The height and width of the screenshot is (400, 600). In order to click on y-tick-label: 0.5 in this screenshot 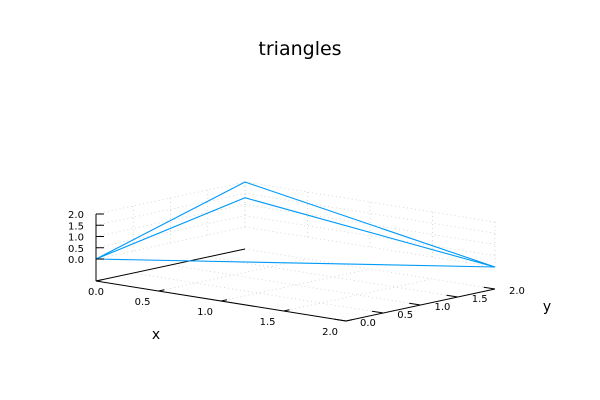, I will do `click(405, 315)`.